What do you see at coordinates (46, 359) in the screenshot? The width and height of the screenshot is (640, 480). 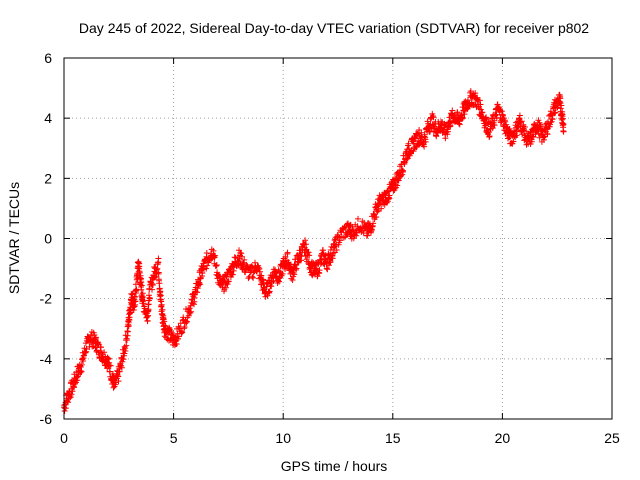 I see `y-tick-label: -4` at bounding box center [46, 359].